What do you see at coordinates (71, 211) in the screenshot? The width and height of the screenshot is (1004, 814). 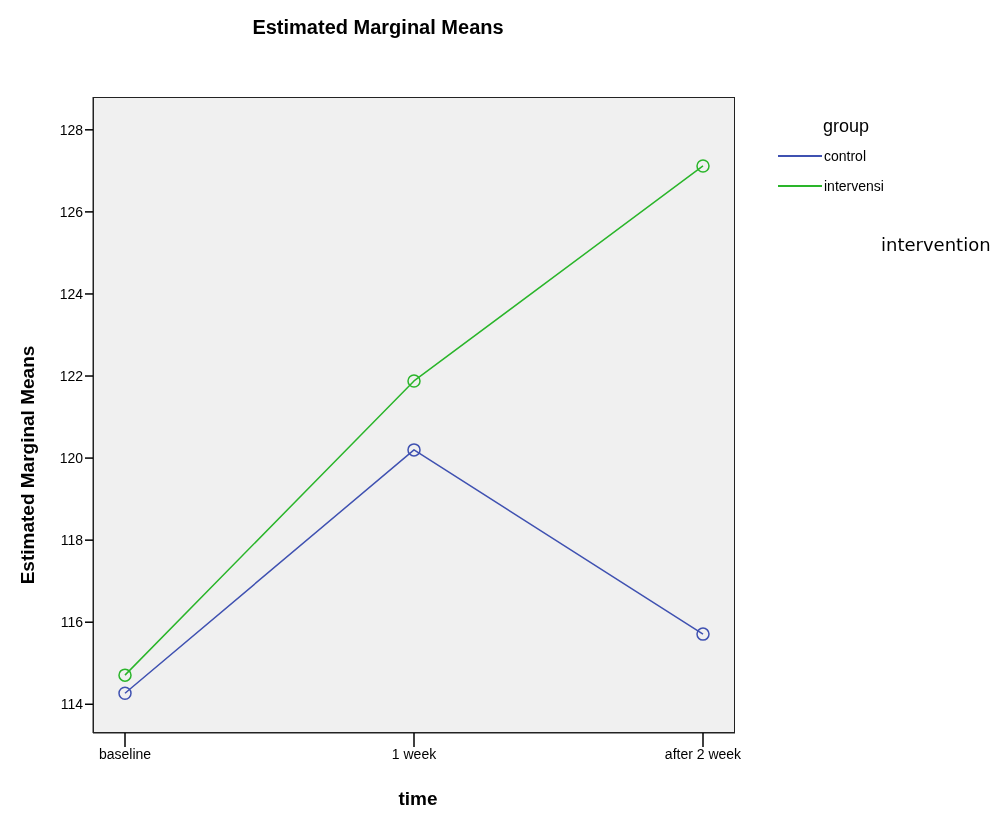 I see `y-tick-label: 126` at bounding box center [71, 211].